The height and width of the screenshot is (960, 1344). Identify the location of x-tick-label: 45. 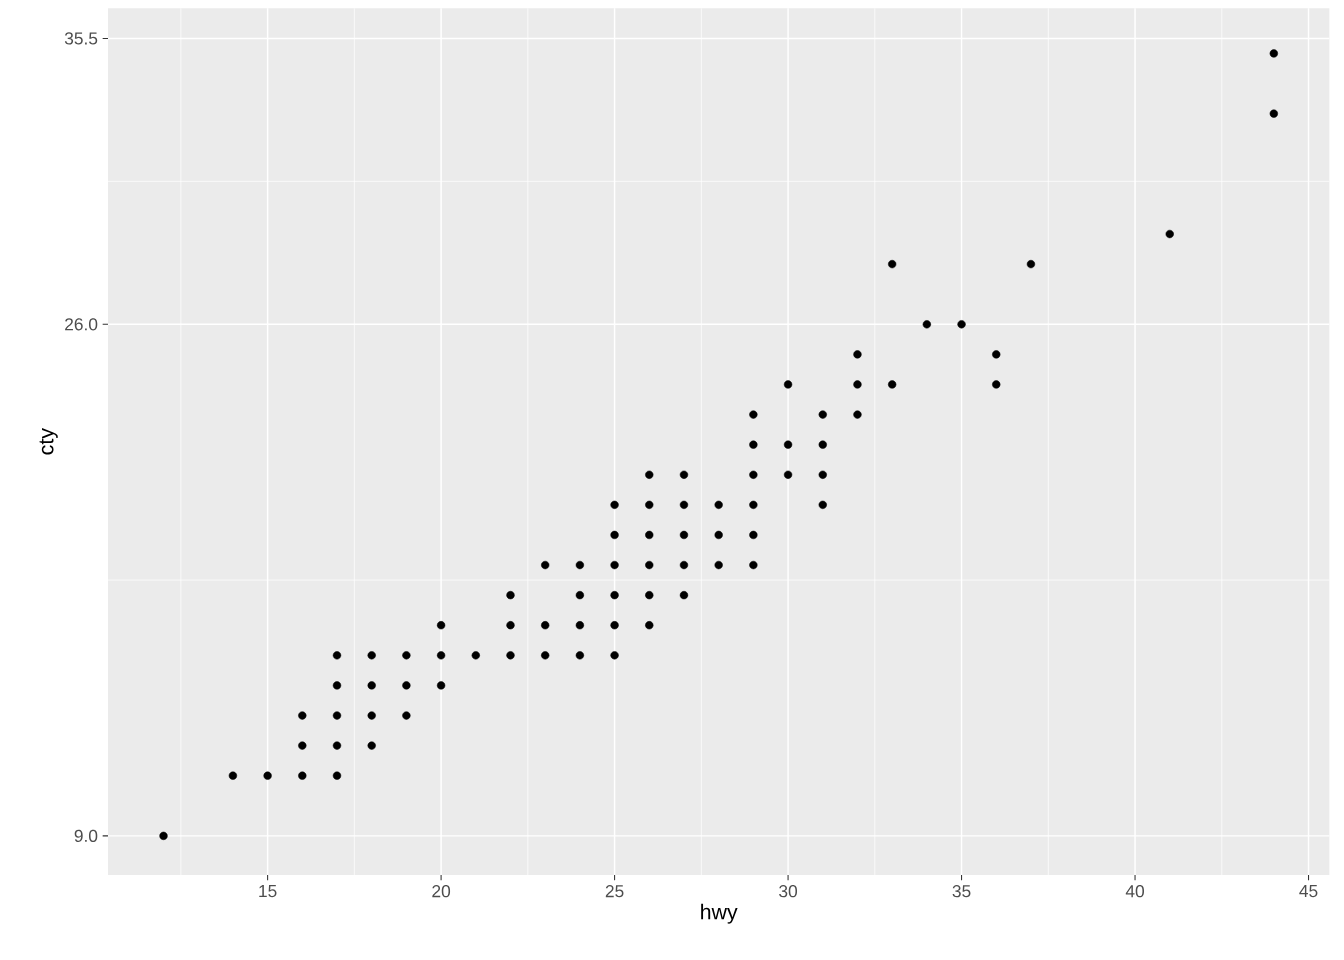
(1308, 891).